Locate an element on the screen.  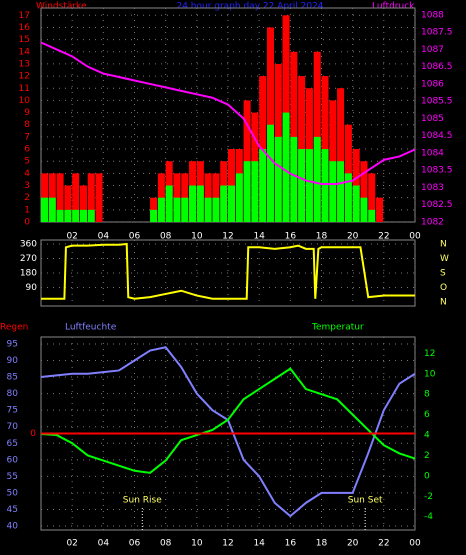
y-tick-label: 85 is located at coordinates (12, 378).